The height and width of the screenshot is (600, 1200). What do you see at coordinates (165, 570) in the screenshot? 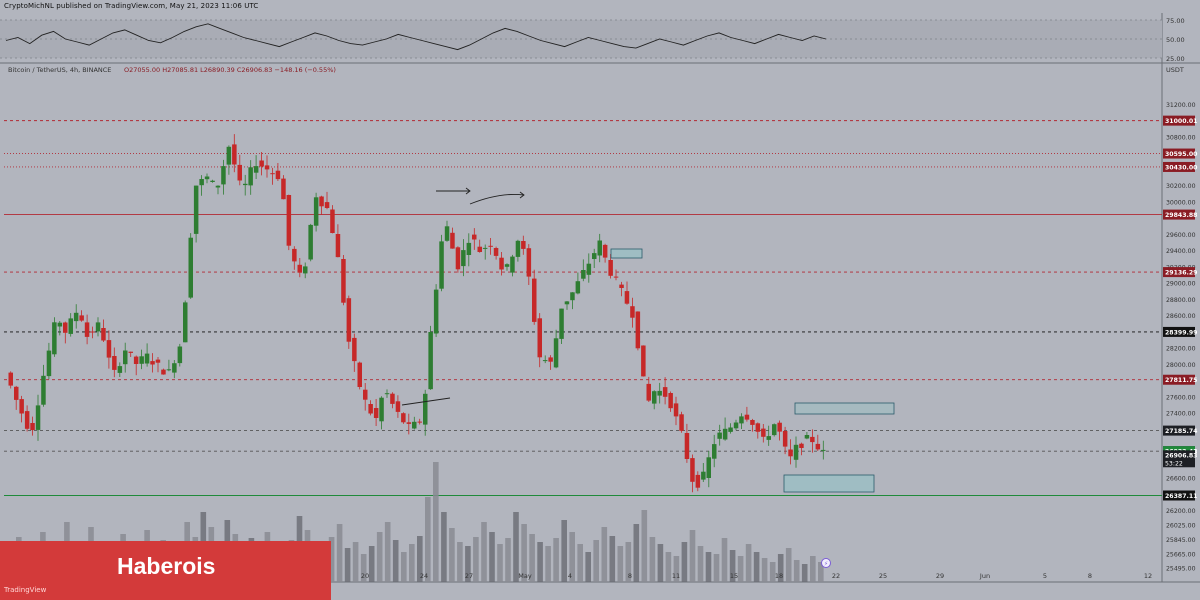
I see `brand-banner` at bounding box center [165, 570].